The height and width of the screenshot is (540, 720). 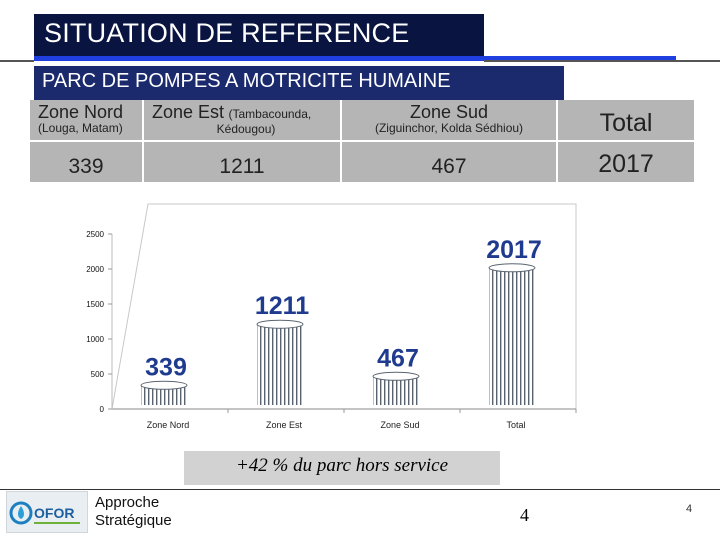 I want to click on header-zone-est: Zone Est (Tambacounda, Kédougou), so click(x=243, y=121).